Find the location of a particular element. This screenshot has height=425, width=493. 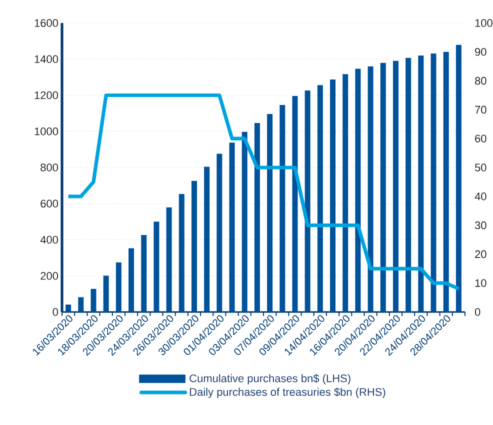

y-tick-label: 0 is located at coordinates (55, 312).